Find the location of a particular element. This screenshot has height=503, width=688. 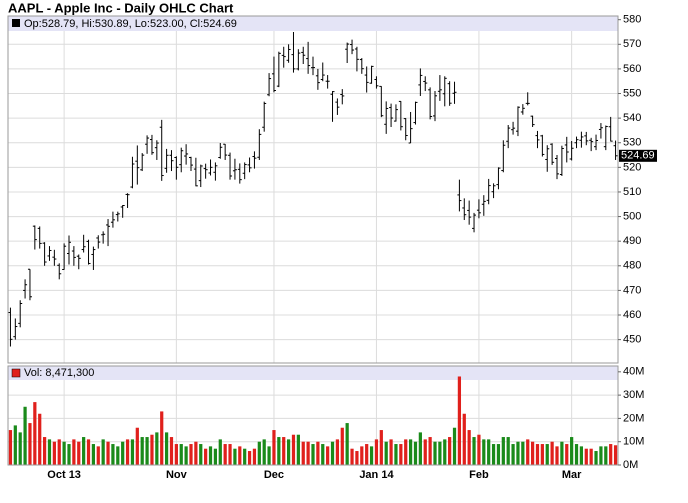

volume-header: Vol: 8,471,300 is located at coordinates (59, 373).